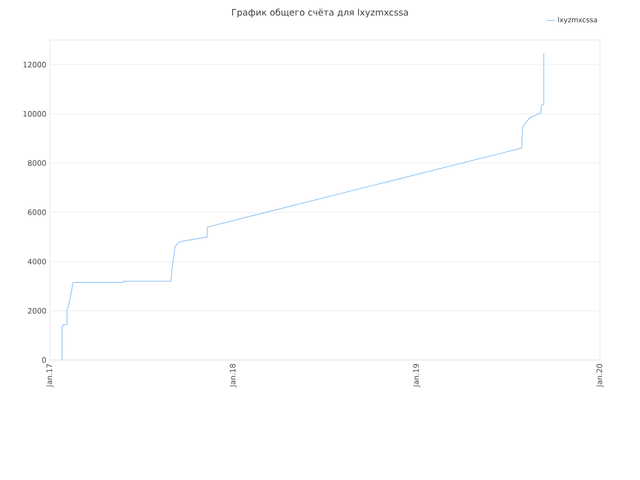 The image size is (640, 480). Describe the element at coordinates (320, 13) in the screenshot. I see `chart-title: График общего счёта для lxyzmxcssa` at that location.